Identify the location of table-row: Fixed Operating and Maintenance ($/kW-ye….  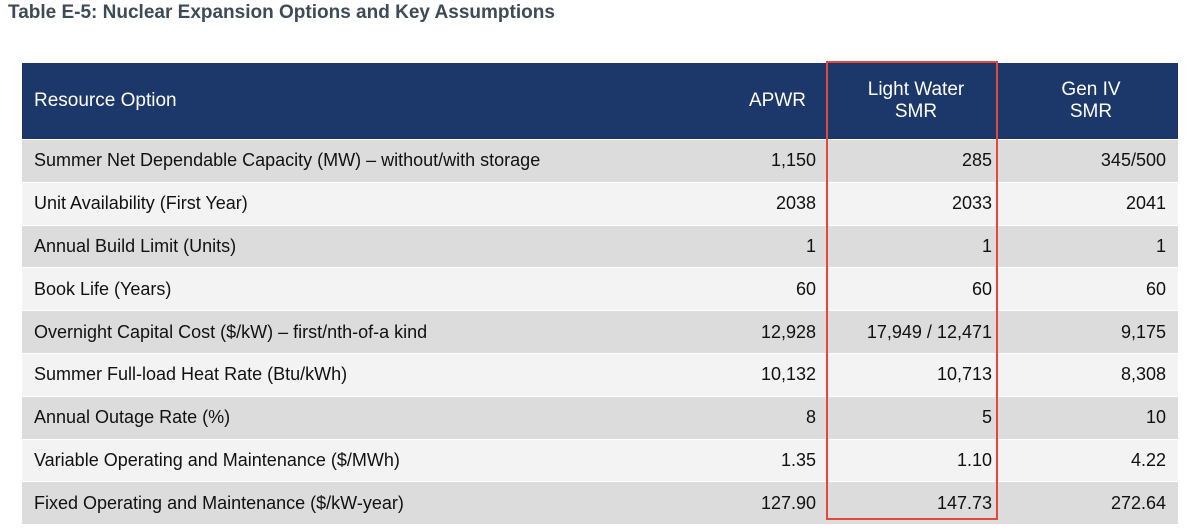
(600, 503).